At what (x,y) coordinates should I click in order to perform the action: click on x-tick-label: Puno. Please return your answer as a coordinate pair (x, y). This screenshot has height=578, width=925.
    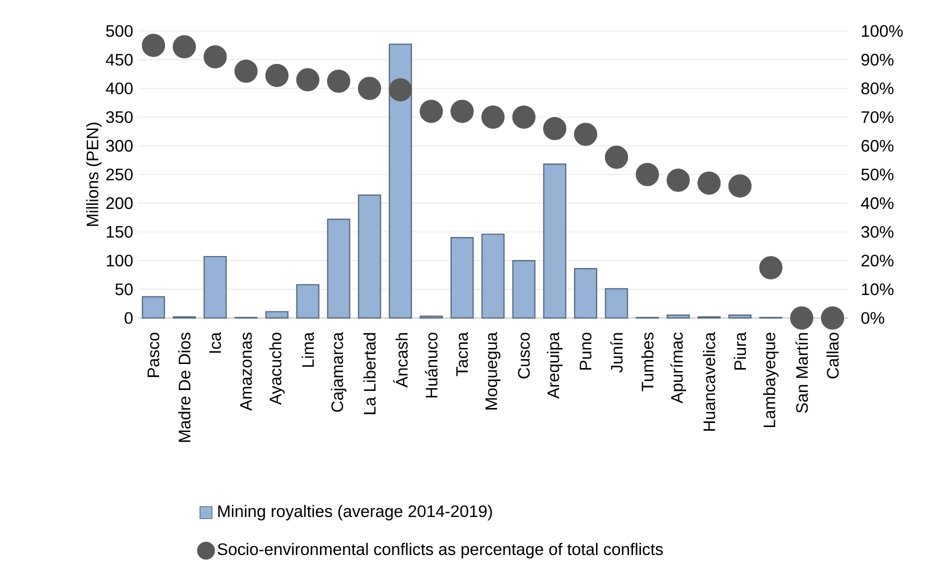
    Looking at the image, I should click on (586, 351).